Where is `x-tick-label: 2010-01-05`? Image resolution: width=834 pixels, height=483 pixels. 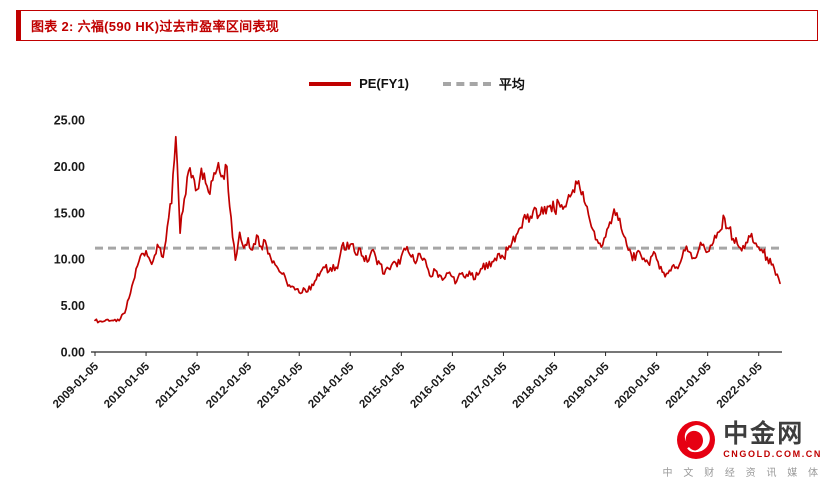
x-tick-label: 2010-01-05 is located at coordinates (127, 385).